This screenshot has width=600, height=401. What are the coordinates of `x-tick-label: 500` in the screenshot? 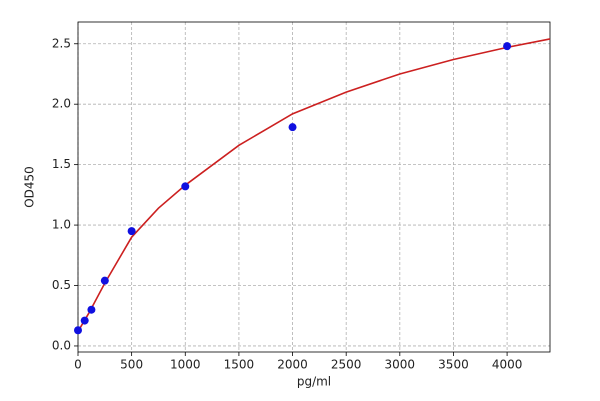 It's located at (131, 365).